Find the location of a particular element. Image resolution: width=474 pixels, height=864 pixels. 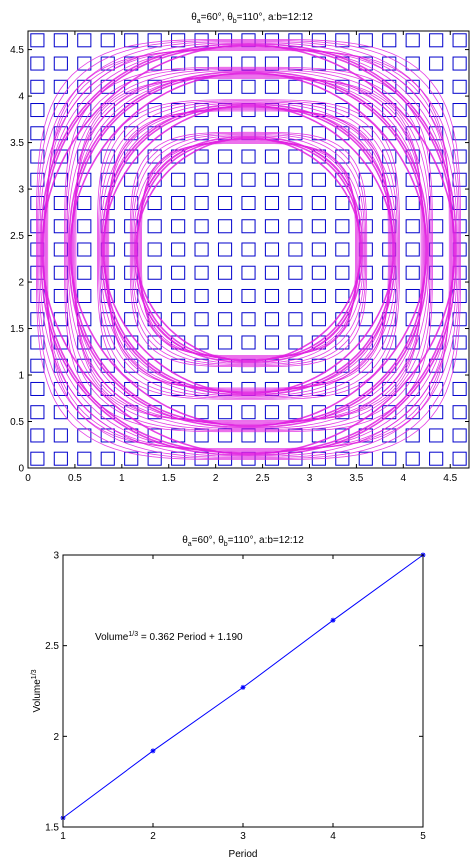

y-tick-label: 0.5 is located at coordinates (17, 422).